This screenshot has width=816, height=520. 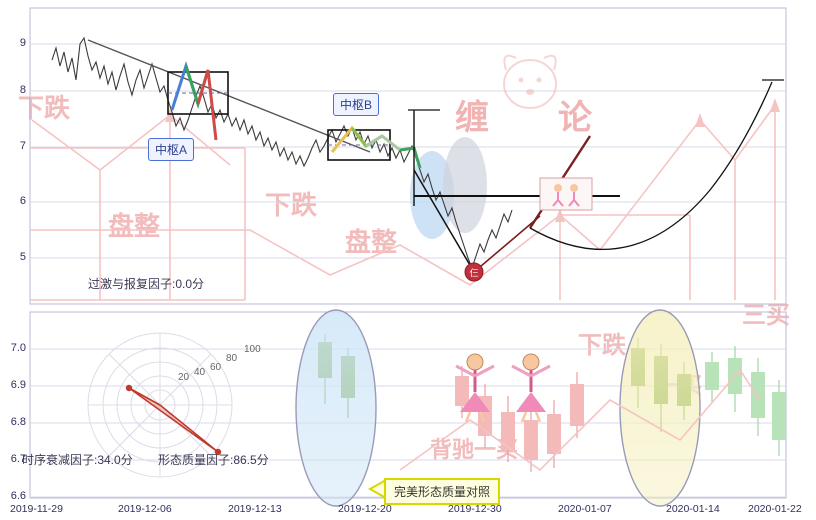 What do you see at coordinates (216, 367) in the screenshot?
I see `radar-tick-60: 60` at bounding box center [216, 367].